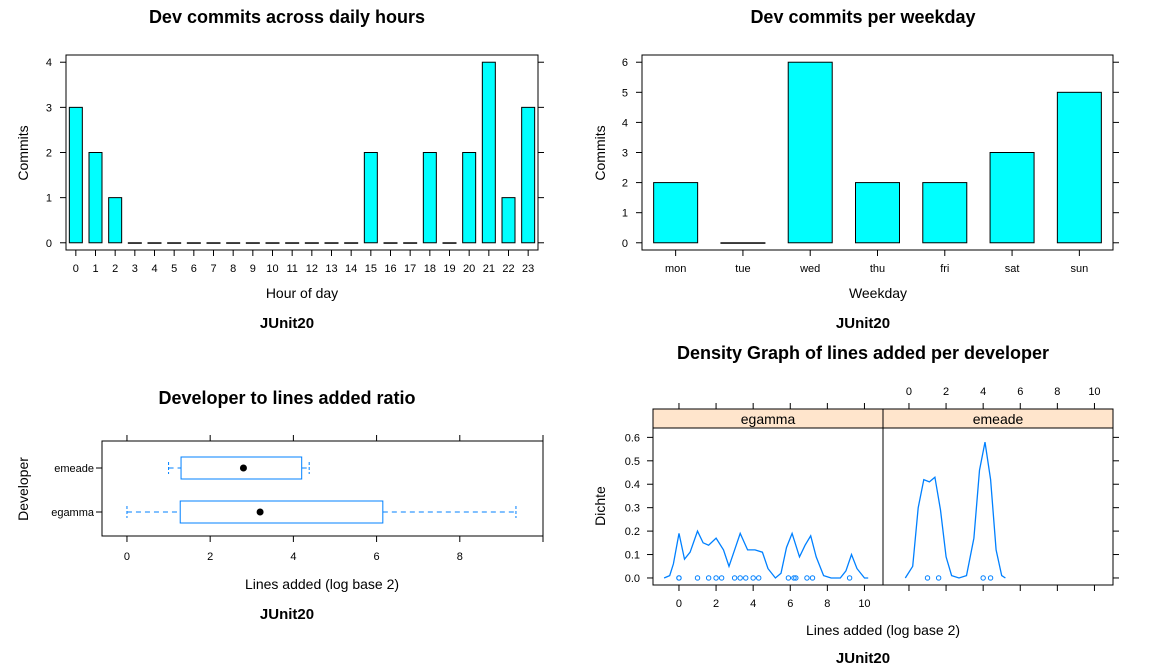  What do you see at coordinates (909, 392) in the screenshot?
I see `density-x-tick-label-top: 0` at bounding box center [909, 392].